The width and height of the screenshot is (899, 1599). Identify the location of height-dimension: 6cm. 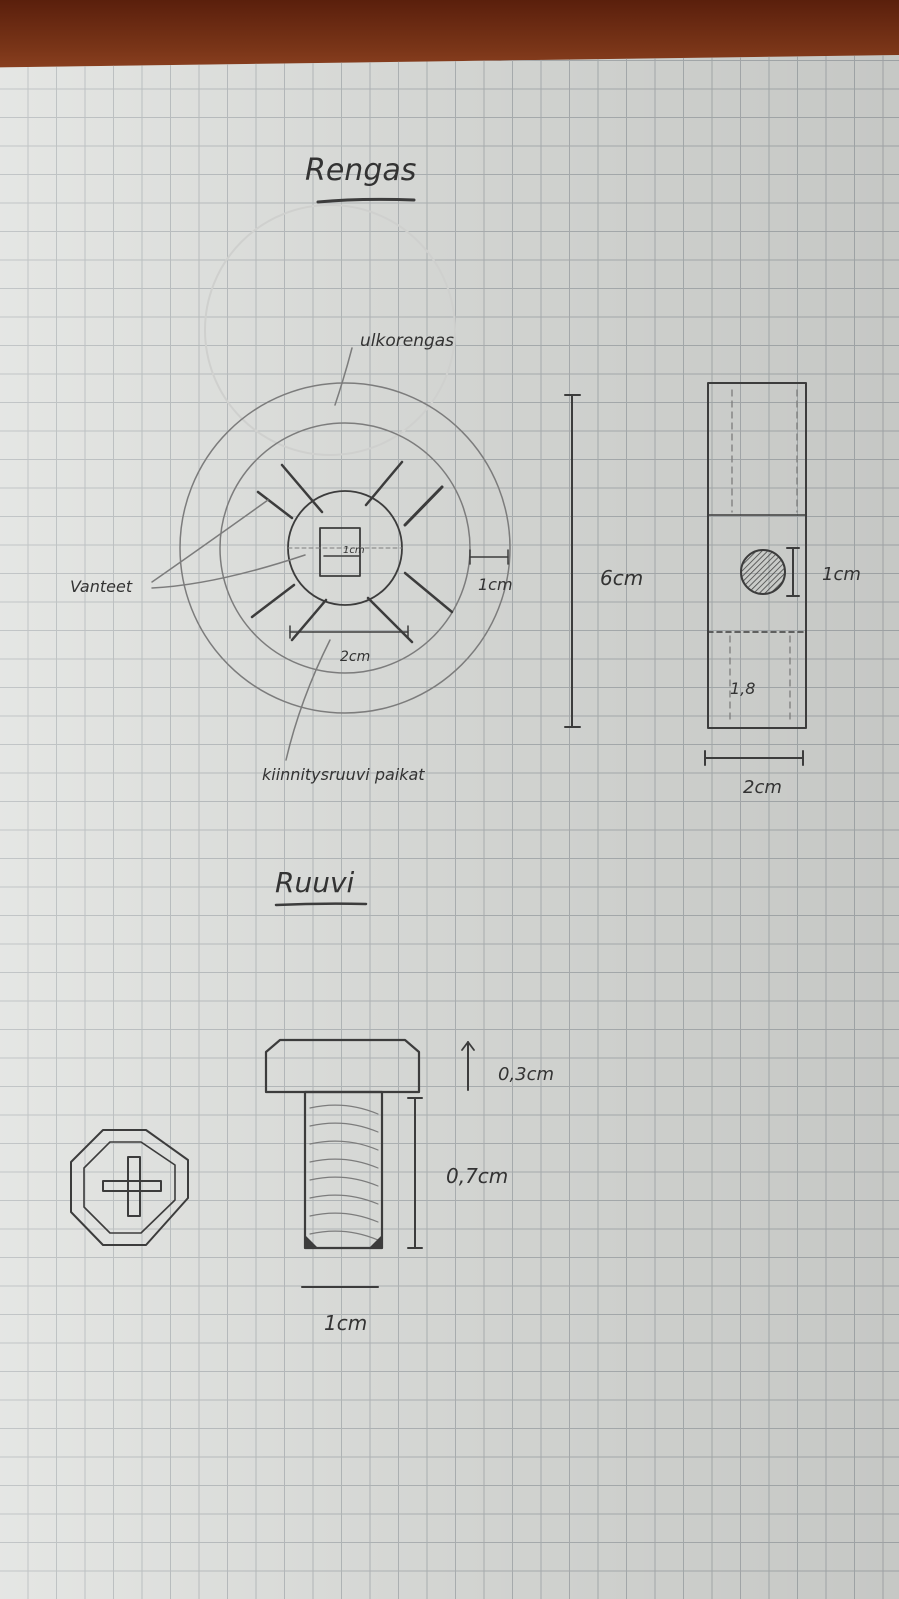
(603, 561).